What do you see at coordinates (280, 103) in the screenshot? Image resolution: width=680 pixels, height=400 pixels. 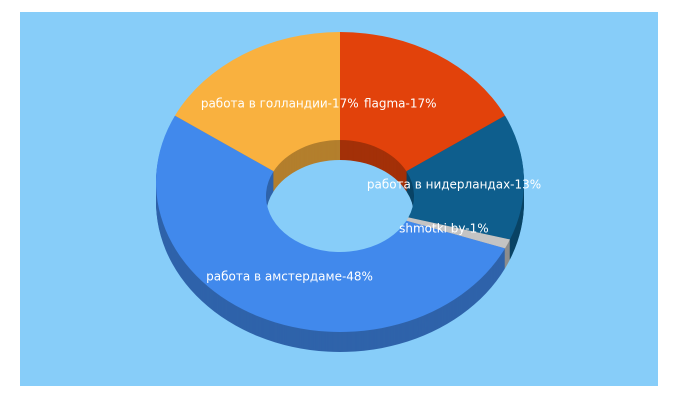 I see `slice-label: работа в голландии-17%` at bounding box center [280, 103].